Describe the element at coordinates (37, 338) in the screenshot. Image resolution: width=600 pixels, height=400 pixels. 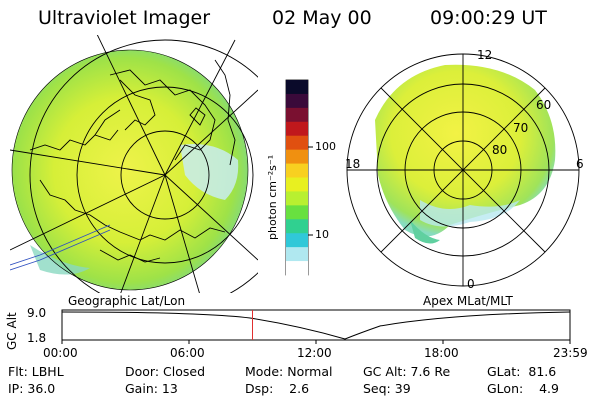
I see `alt-tick-1-8: 1.8` at that location.